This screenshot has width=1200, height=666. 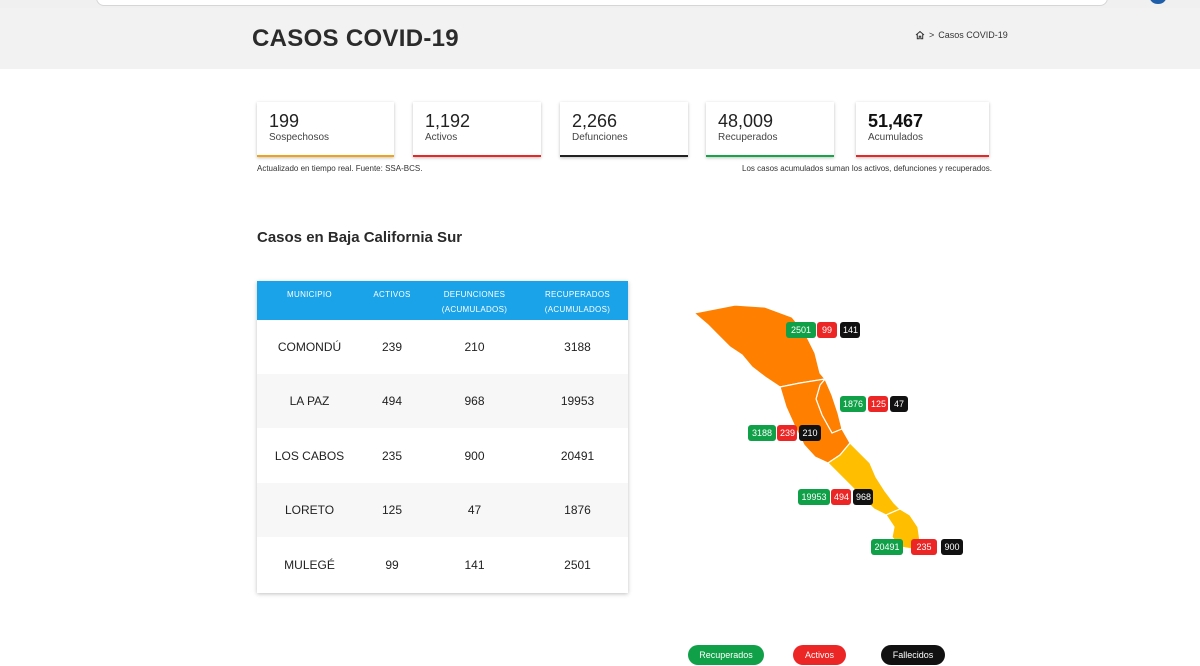 I want to click on browser-top-strip, so click(x=600, y=4).